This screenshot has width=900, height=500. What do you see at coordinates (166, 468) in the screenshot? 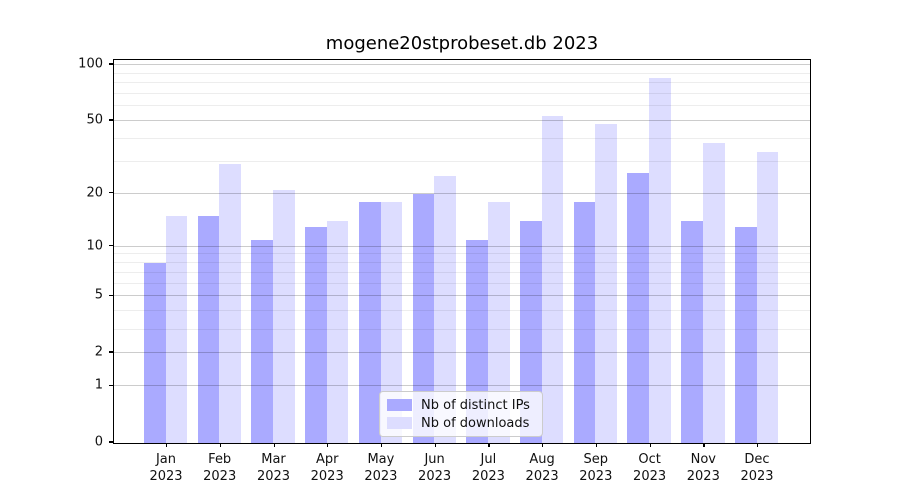
I see `x-tick-label-jan: Jan 2023` at bounding box center [166, 468].